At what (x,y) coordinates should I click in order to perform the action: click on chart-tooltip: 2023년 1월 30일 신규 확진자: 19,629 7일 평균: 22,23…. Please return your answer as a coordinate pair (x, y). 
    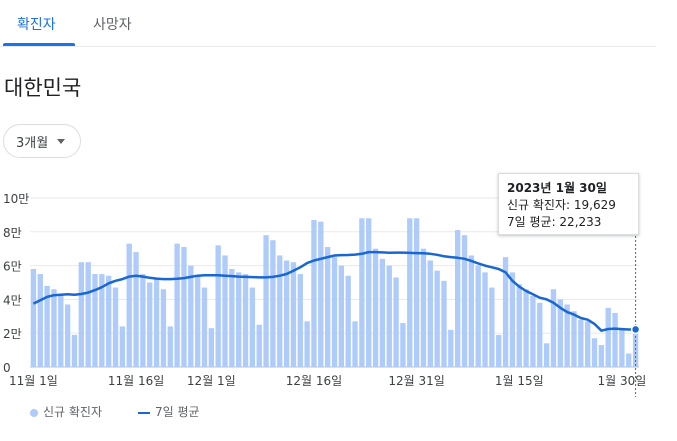
    Looking at the image, I should click on (568, 204).